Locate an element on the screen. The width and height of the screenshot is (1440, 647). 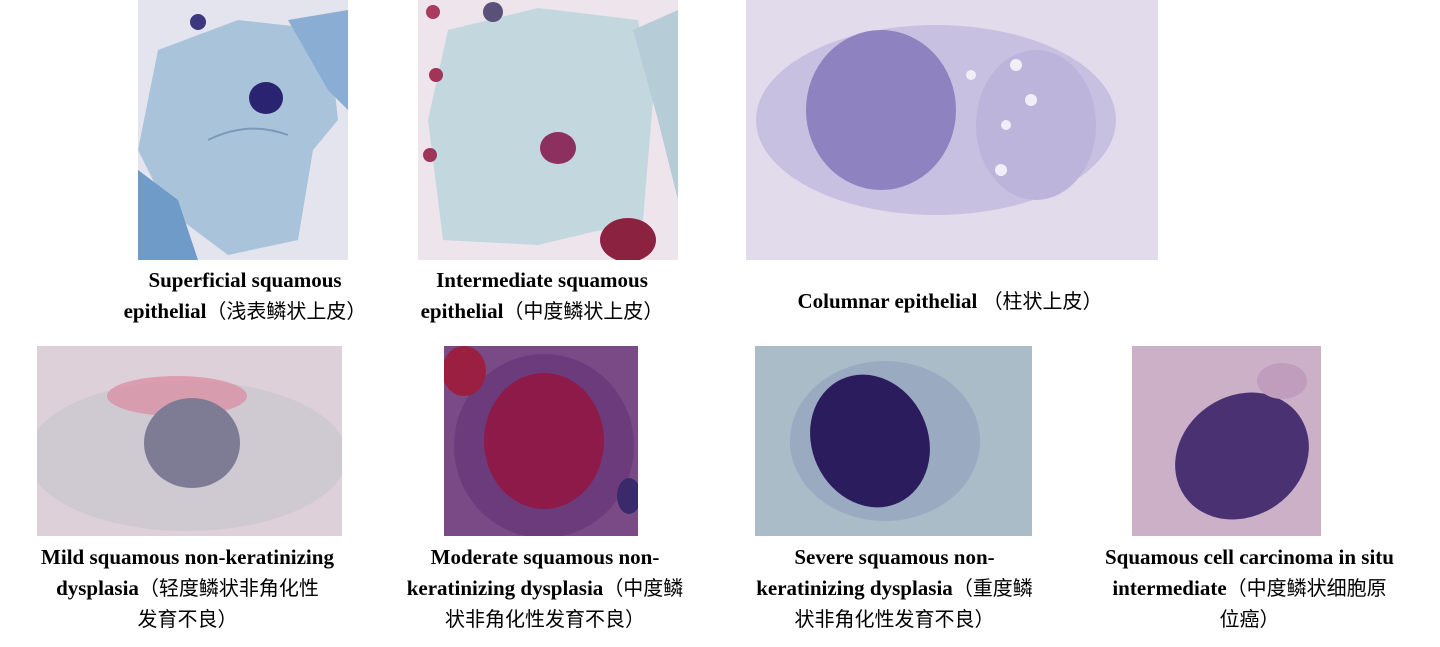
superficial-squamous-image is located at coordinates (243, 130).